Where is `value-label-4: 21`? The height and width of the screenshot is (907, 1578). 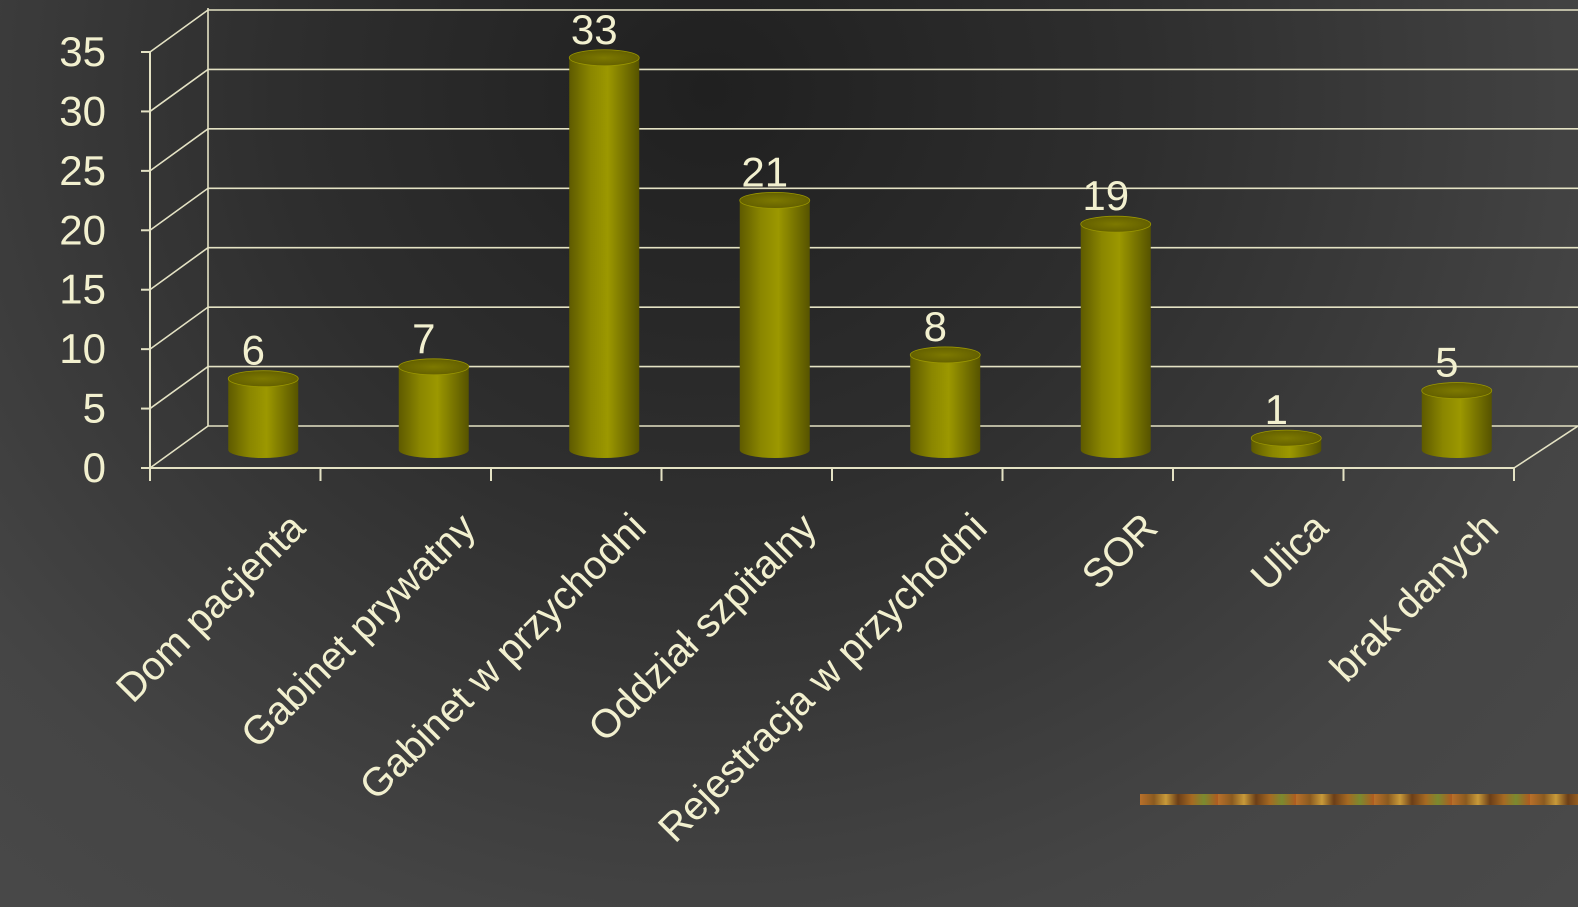 value-label-4: 21 is located at coordinates (764, 171).